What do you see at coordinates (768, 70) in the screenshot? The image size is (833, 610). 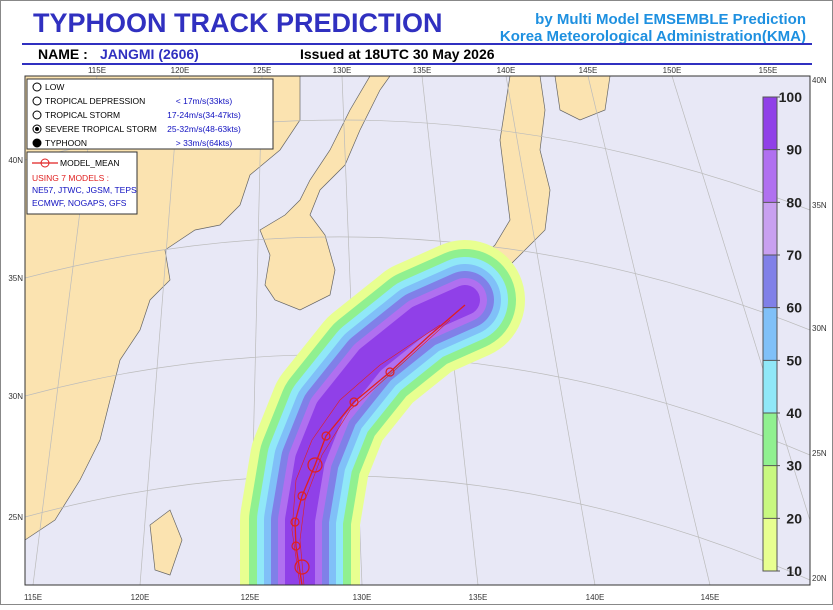 I see `lon-label: 155E` at bounding box center [768, 70].